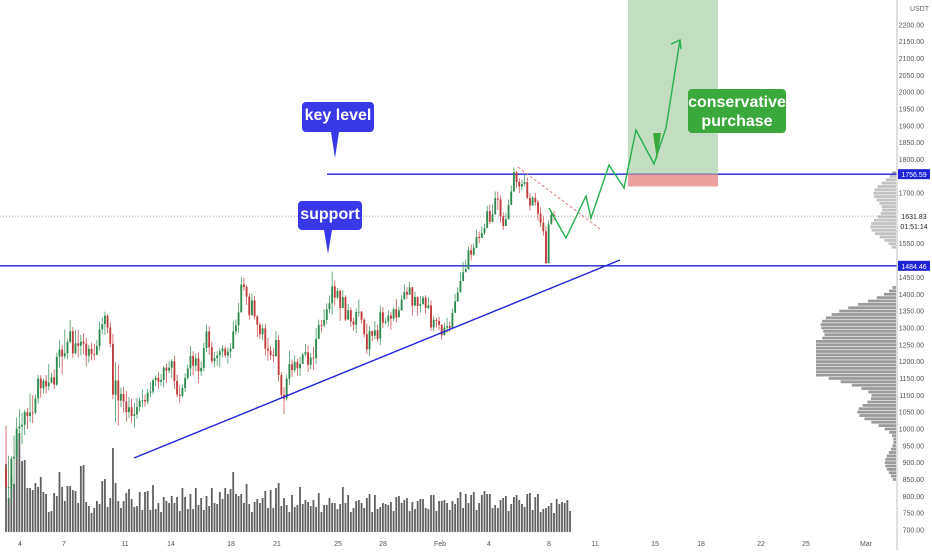  Describe the element at coordinates (911, 295) in the screenshot. I see `price-tick: 1400.00` at that location.